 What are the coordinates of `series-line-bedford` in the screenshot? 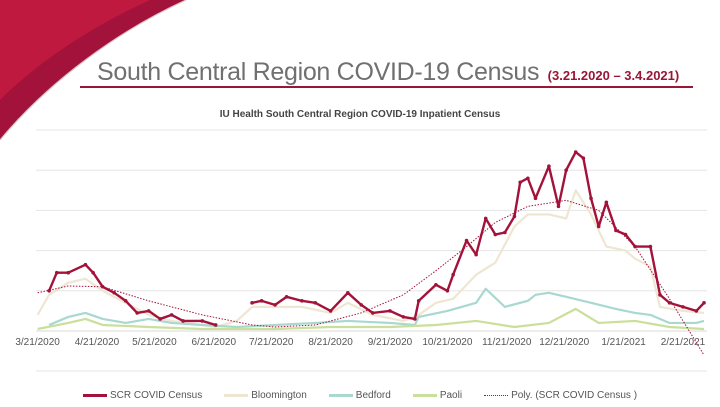 It's located at (376, 308).